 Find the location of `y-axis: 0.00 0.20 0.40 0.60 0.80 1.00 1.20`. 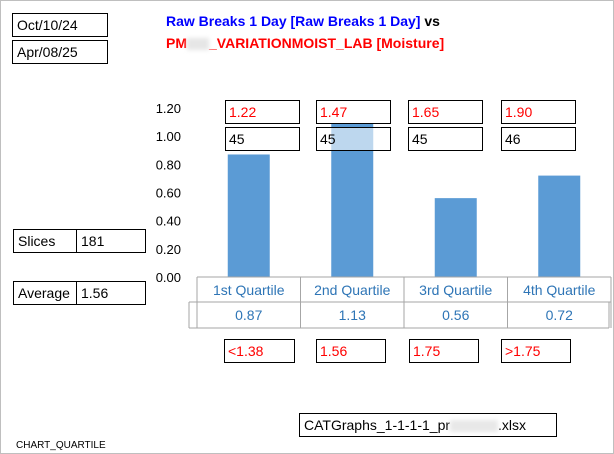

y-axis: 0.00 0.20 0.40 0.60 0.80 1.00 1.20 is located at coordinates (168, 193).